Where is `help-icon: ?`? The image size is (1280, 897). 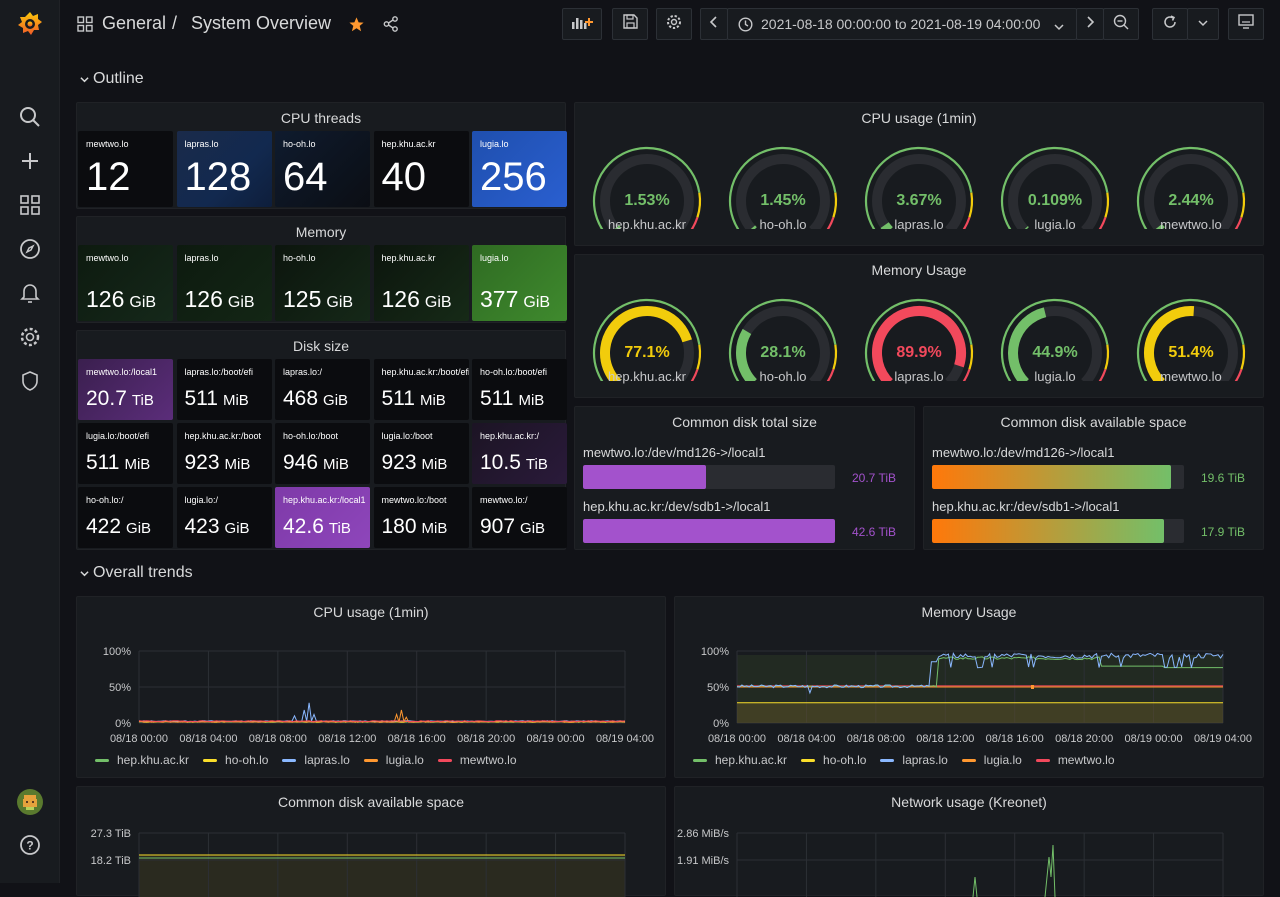
help-icon: ? is located at coordinates (30, 845).